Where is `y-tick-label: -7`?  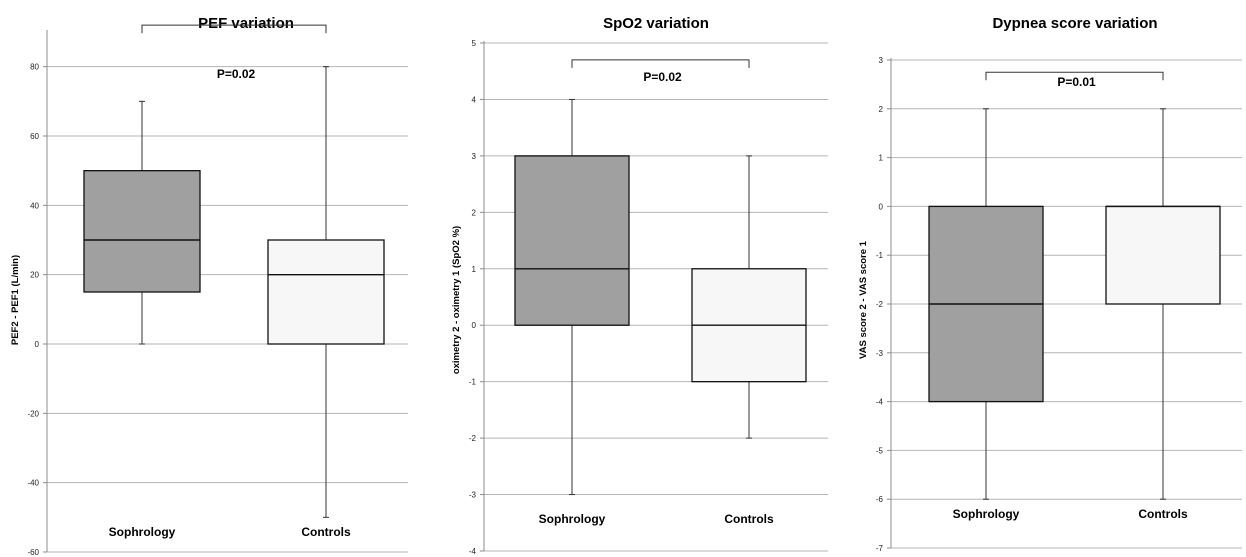 y-tick-label: -7 is located at coordinates (880, 548).